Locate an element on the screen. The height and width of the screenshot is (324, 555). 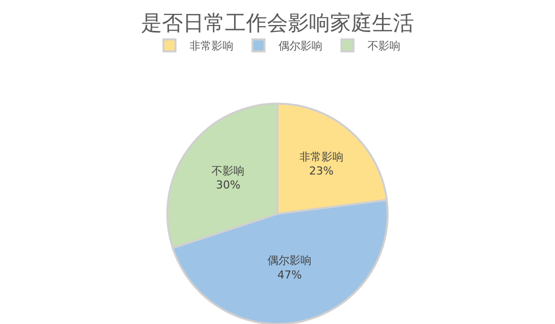
data-label: 47% is located at coordinates (289, 275).